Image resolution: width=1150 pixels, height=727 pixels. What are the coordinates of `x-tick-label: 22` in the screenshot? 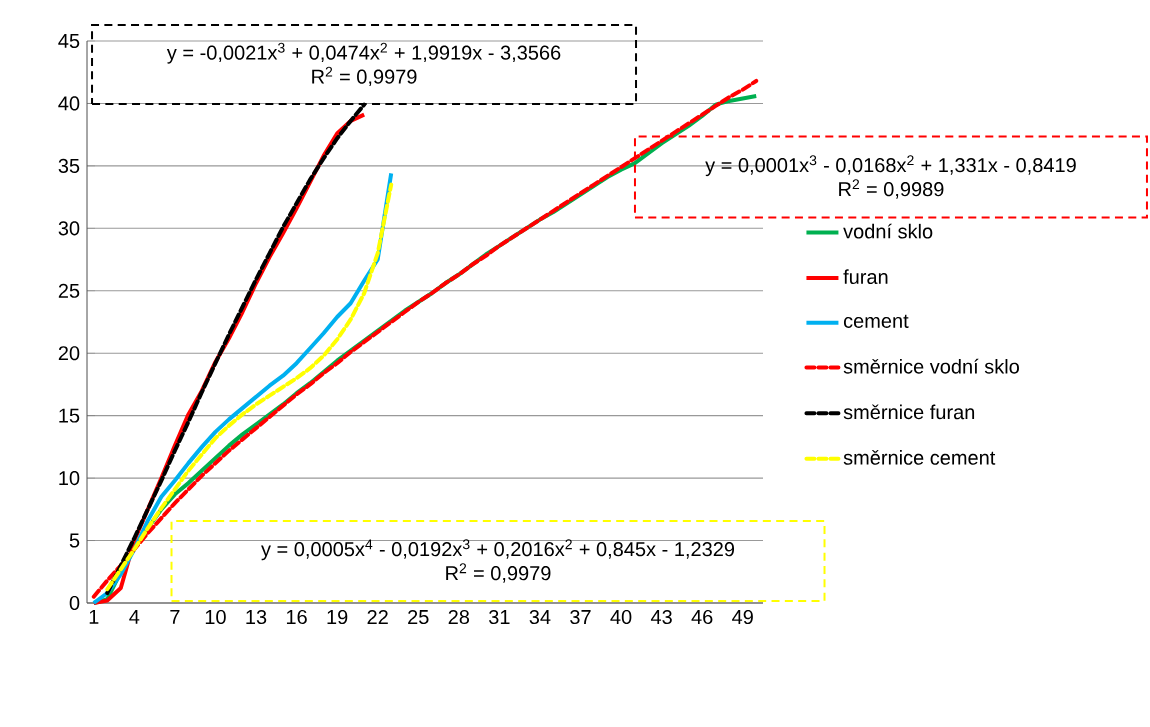 It's located at (377, 616).